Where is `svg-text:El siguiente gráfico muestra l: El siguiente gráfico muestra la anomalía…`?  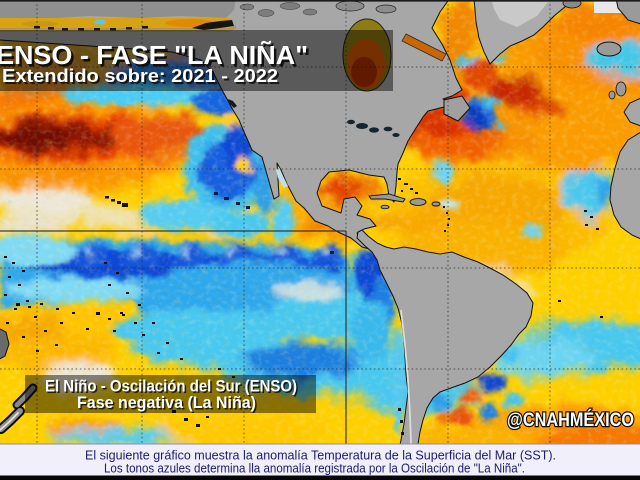 svg-text:El siguiente gráfico muestra l: El siguiente gráfico muestra la anomalía… is located at coordinates (320, 455).